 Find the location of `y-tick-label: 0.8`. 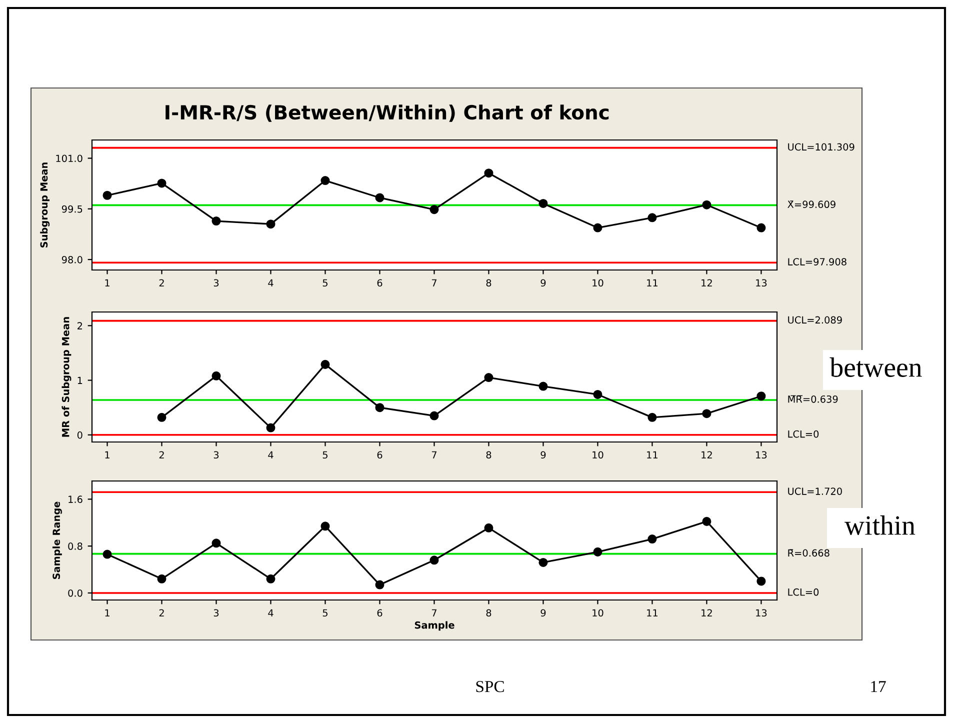

y-tick-label: 0.8 is located at coordinates (75, 546).